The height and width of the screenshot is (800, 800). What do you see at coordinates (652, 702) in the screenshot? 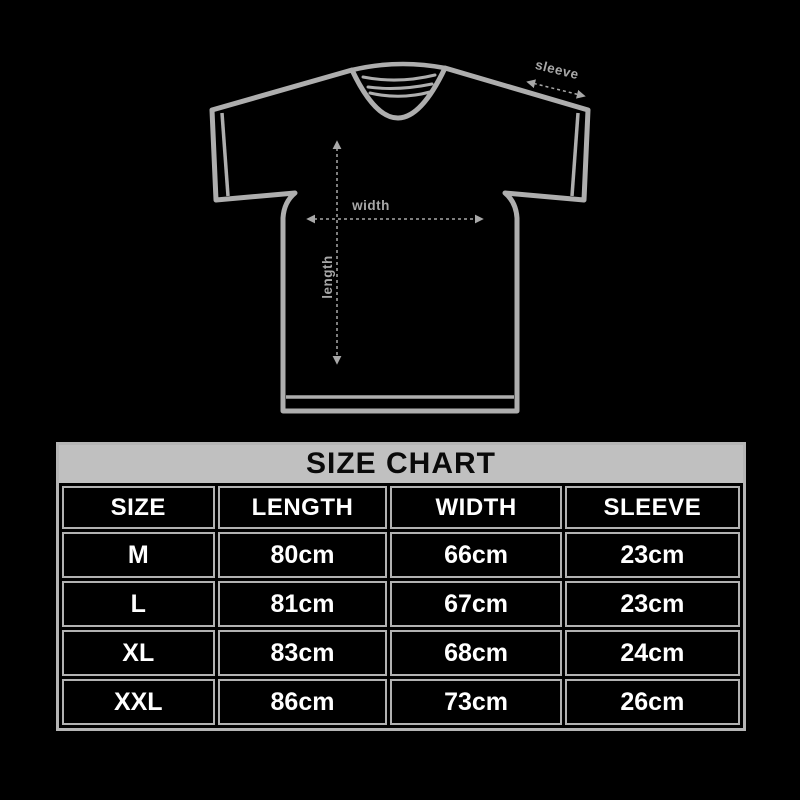
I see `sleeve-cell: 26cm` at bounding box center [652, 702].